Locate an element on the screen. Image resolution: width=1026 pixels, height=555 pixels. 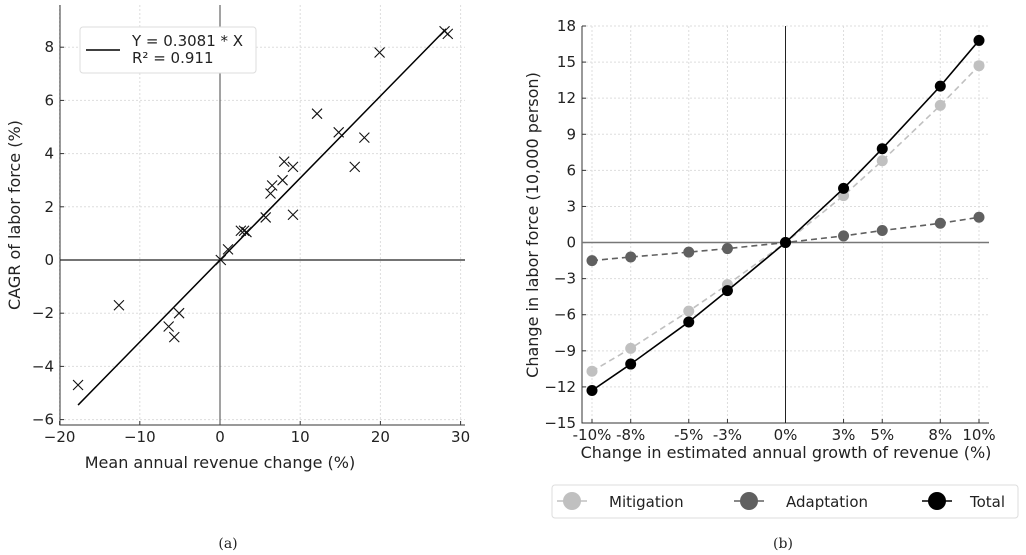
x-tick-label: 8% is located at coordinates (940, 435).